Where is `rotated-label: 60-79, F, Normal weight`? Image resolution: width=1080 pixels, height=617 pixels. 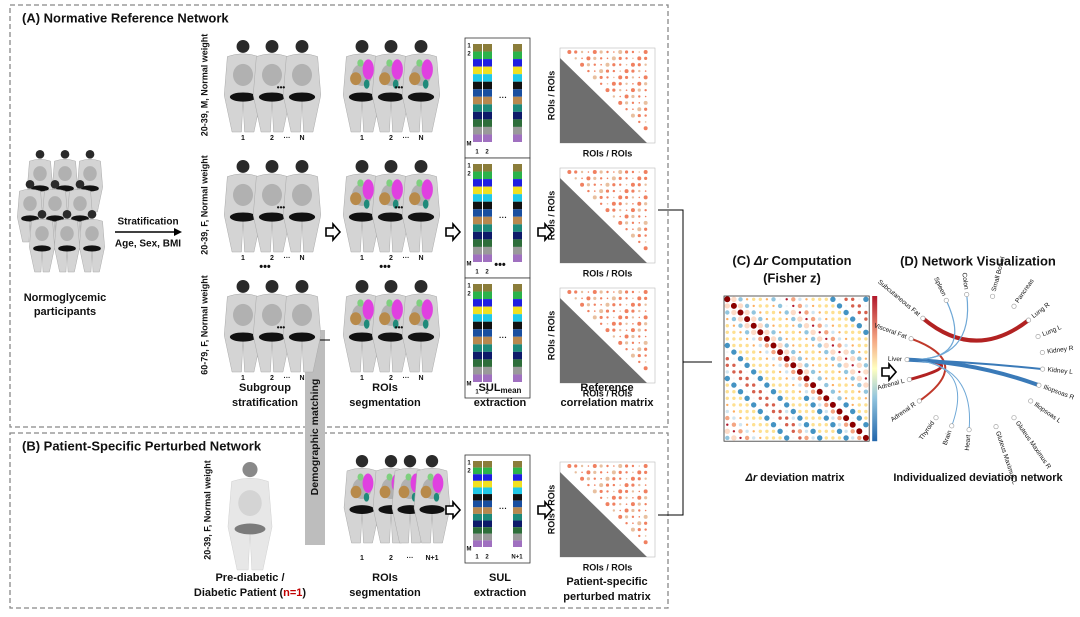
rotated-label: 60-79, F, Normal weight is located at coordinates (204, 325).